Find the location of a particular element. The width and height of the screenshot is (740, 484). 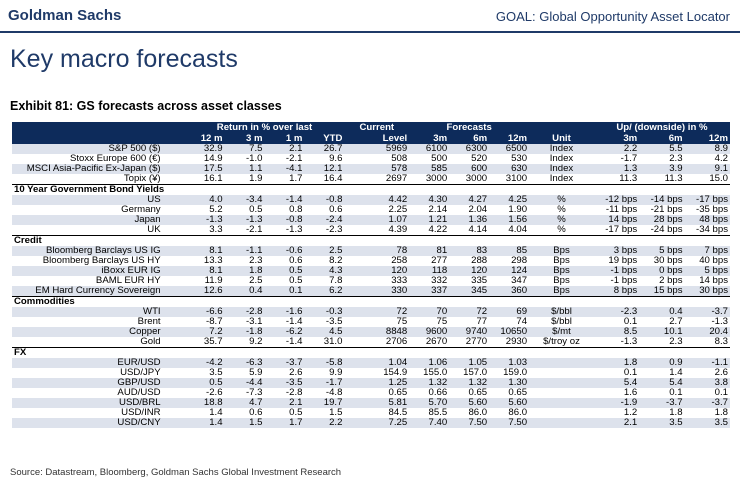

value-cell: 0.4 is located at coordinates (244, 291).